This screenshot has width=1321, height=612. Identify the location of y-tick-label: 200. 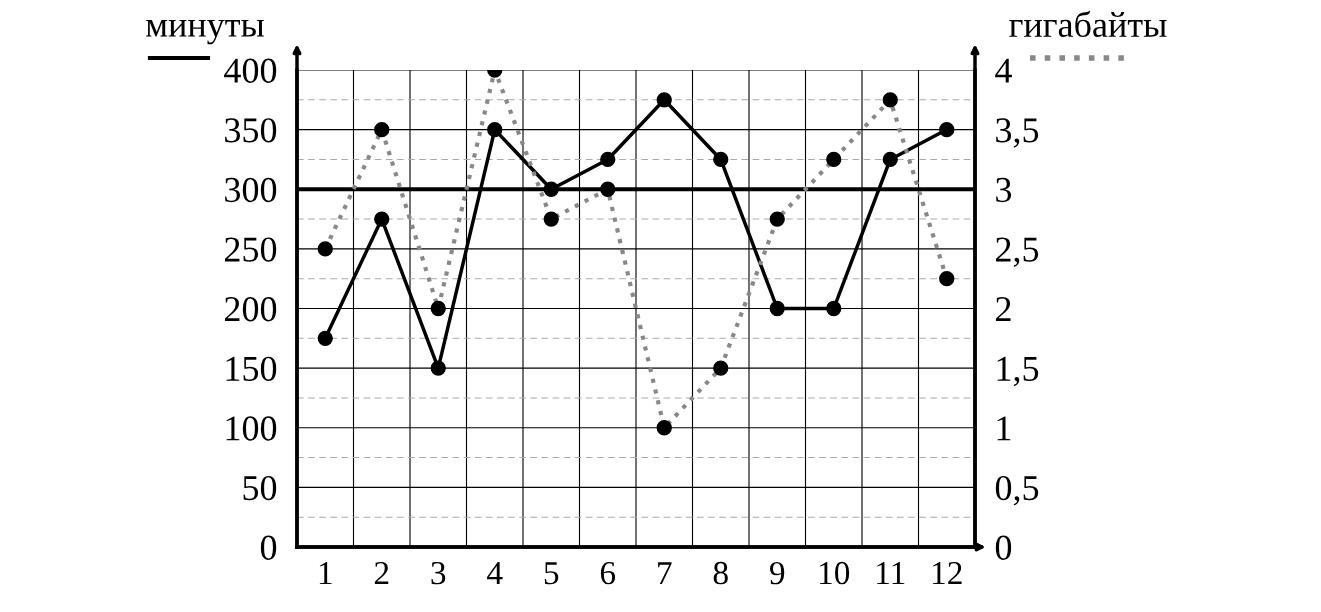
(250, 309).